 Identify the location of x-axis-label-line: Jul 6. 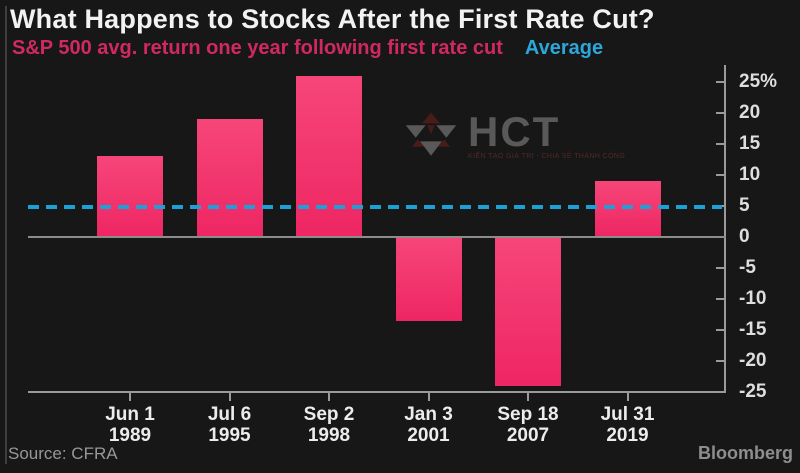
(229, 414).